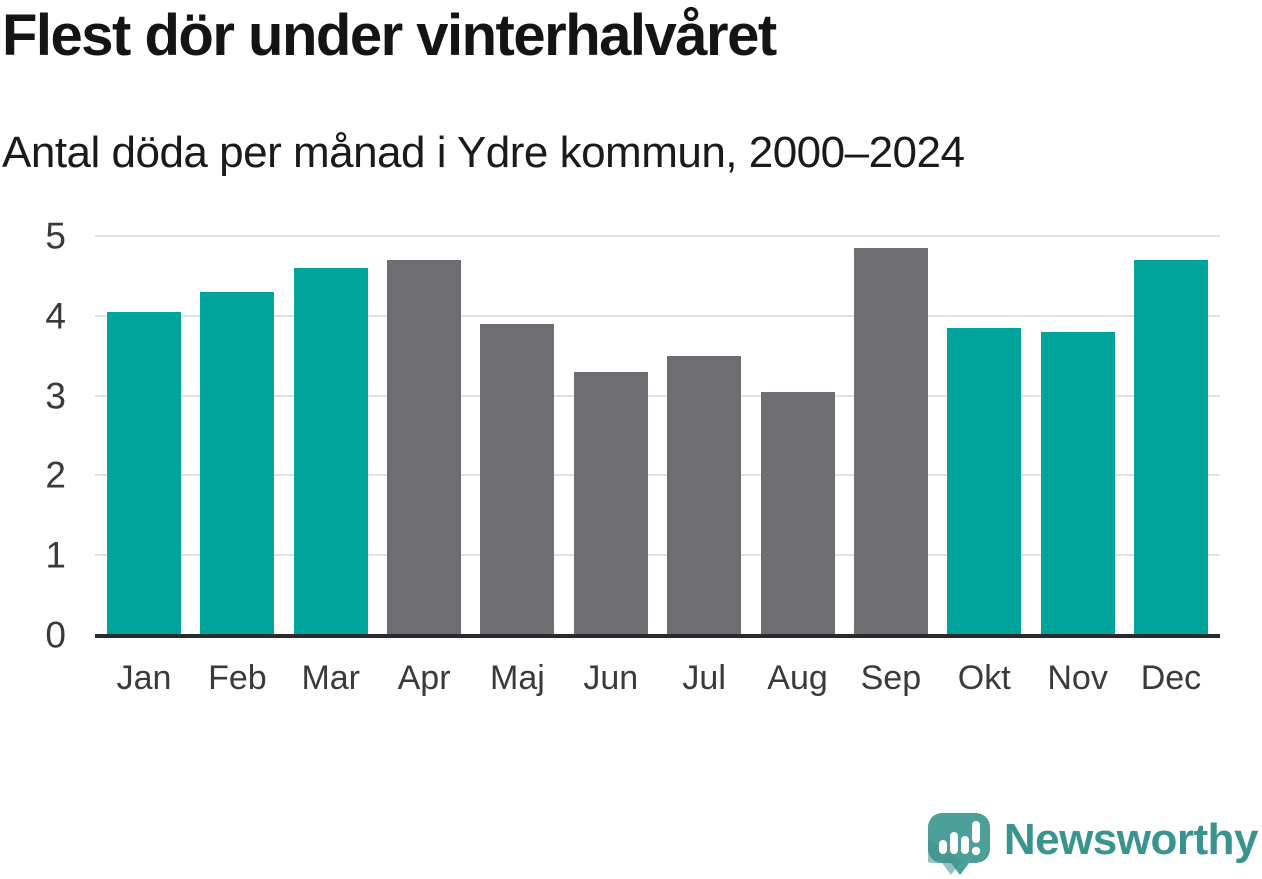 The width and height of the screenshot is (1262, 879). Describe the element at coordinates (389, 35) in the screenshot. I see `page-title: Flest dör under vinterhalvåret` at that location.